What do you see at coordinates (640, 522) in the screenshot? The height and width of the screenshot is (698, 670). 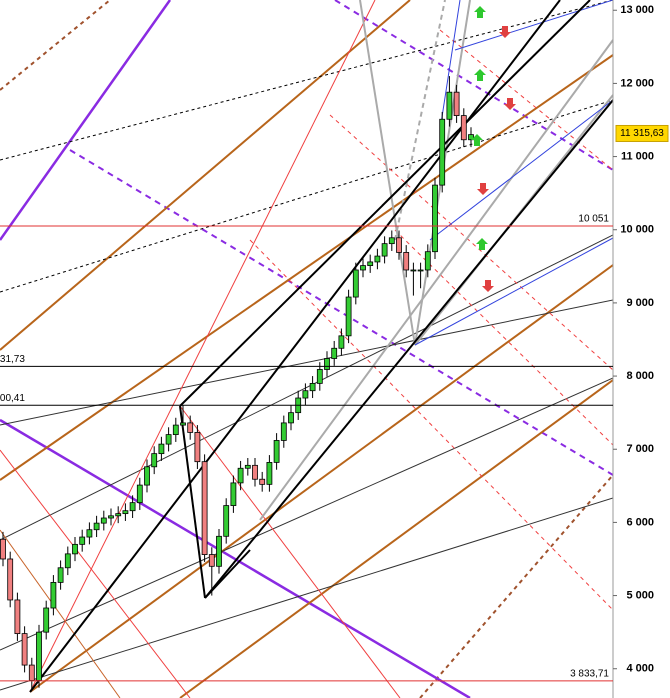 I see `y-tick-label: 6 000` at bounding box center [640, 522].